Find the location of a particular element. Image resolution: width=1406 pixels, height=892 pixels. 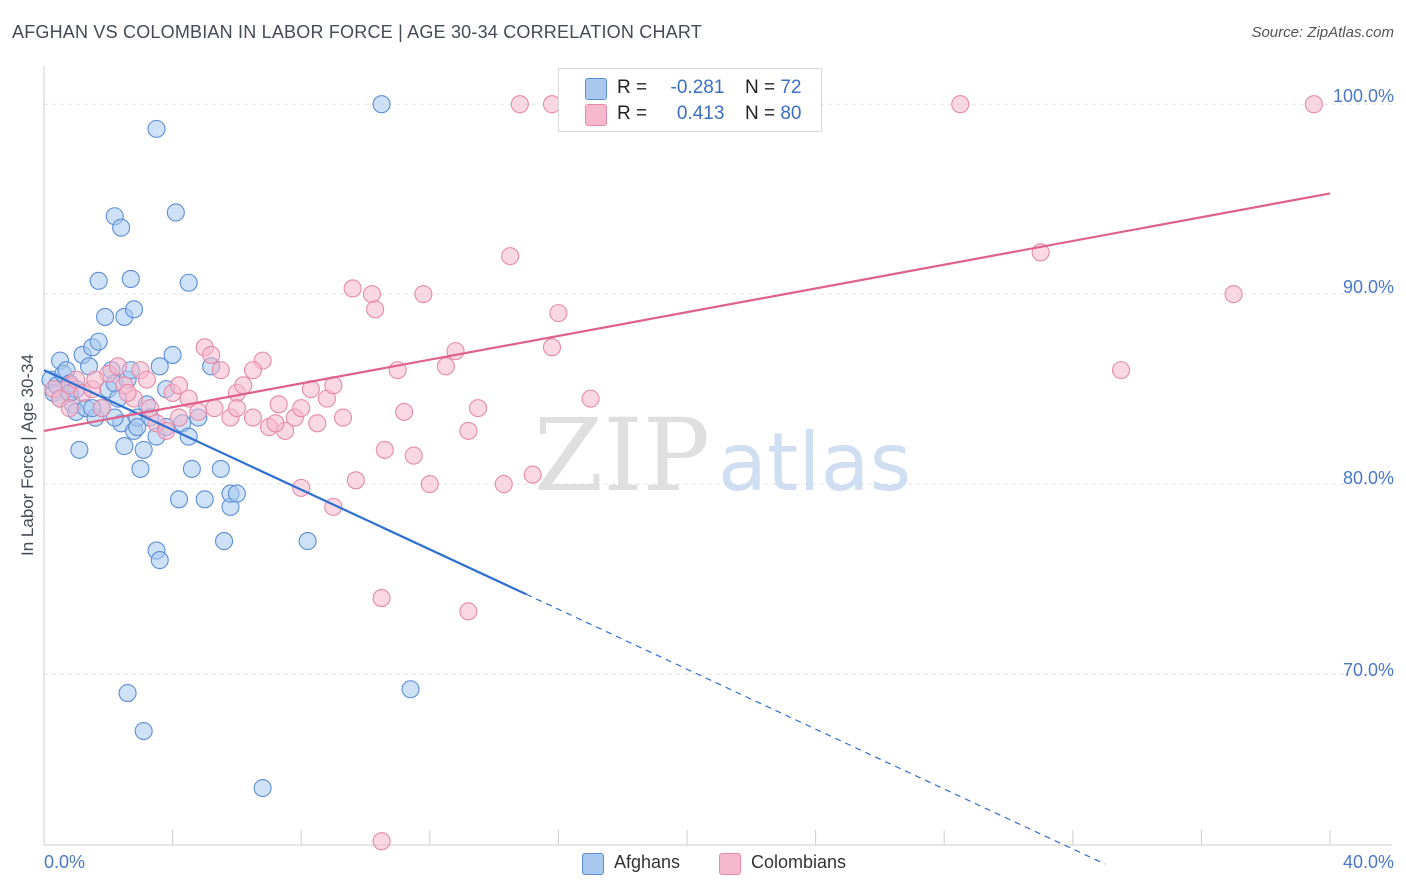

legend-row-colombians: R = 0.413 N = 80 is located at coordinates (709, 114).